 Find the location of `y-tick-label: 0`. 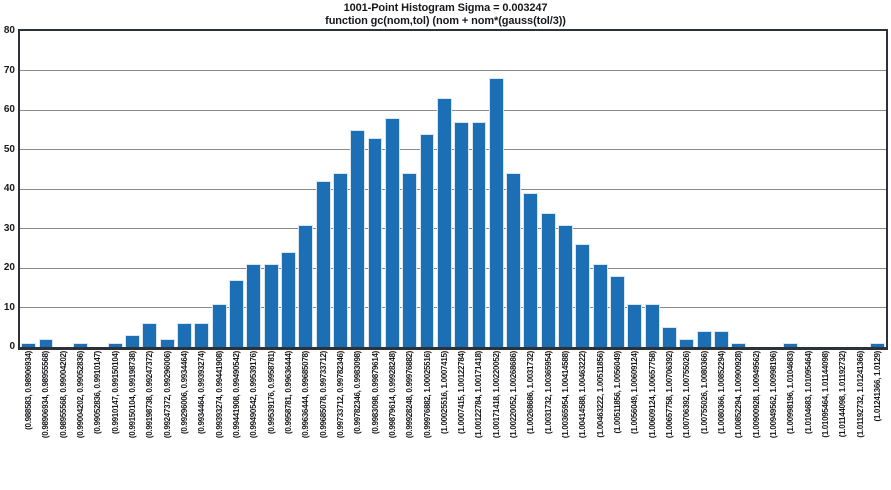

y-tick-label: 0 is located at coordinates (12, 346).